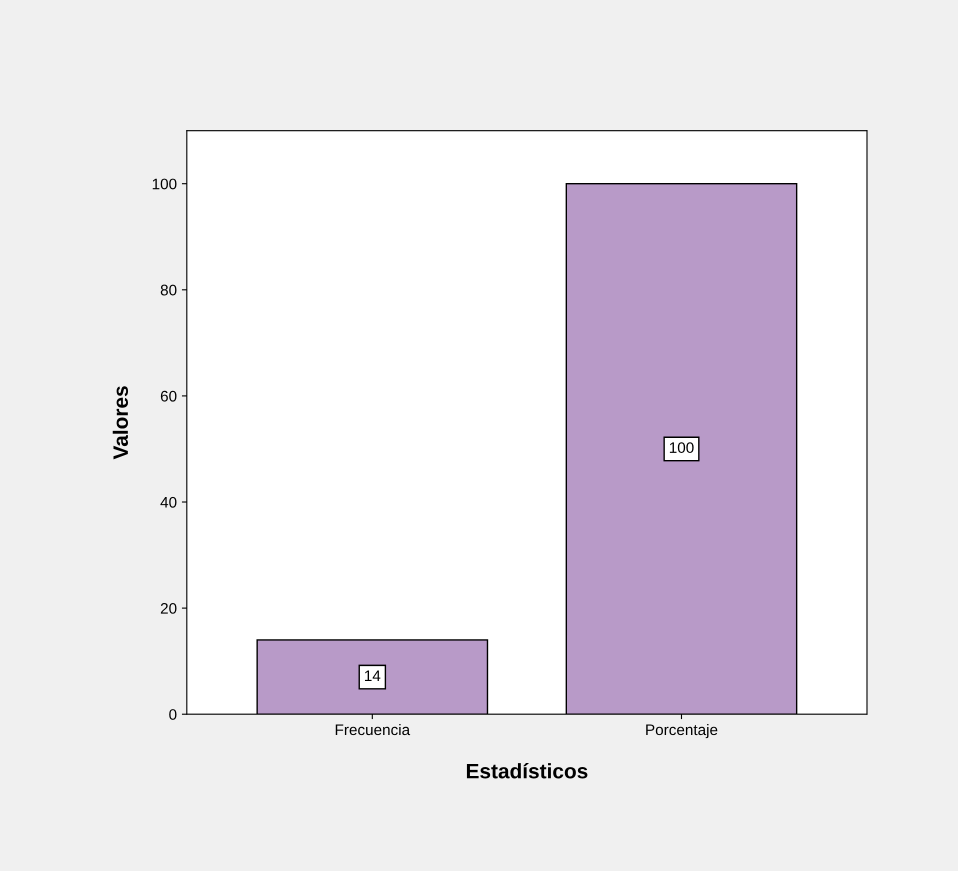 The height and width of the screenshot is (871, 958). I want to click on x-tick-label: Porcentaje, so click(682, 731).